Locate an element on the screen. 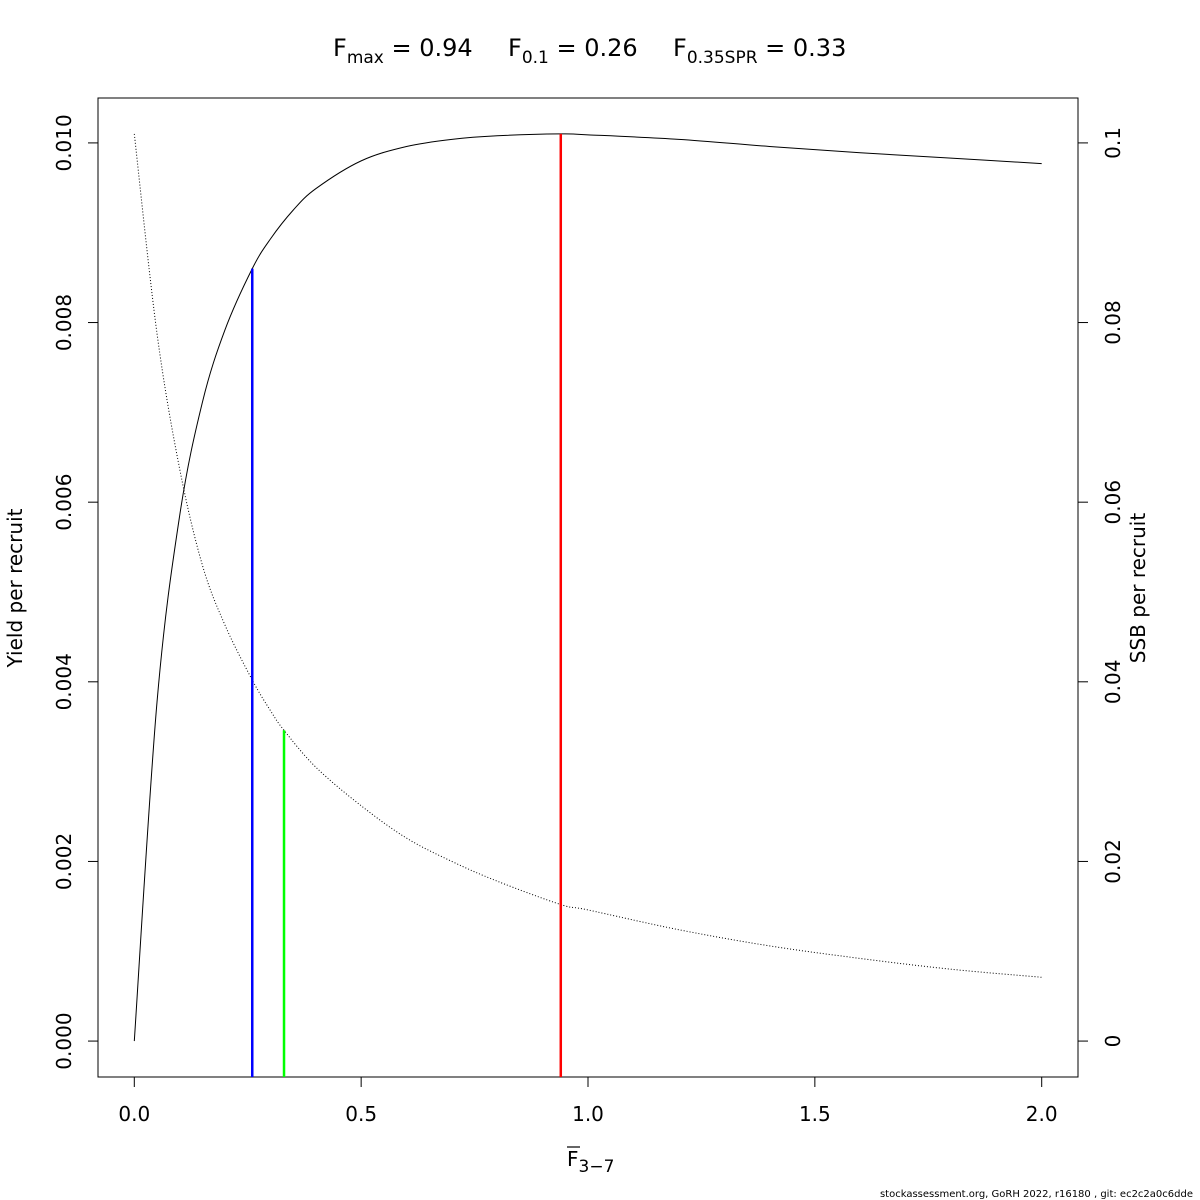 The width and height of the screenshot is (1200, 1200). x-tick-label: 0.0 is located at coordinates (134, 1114).